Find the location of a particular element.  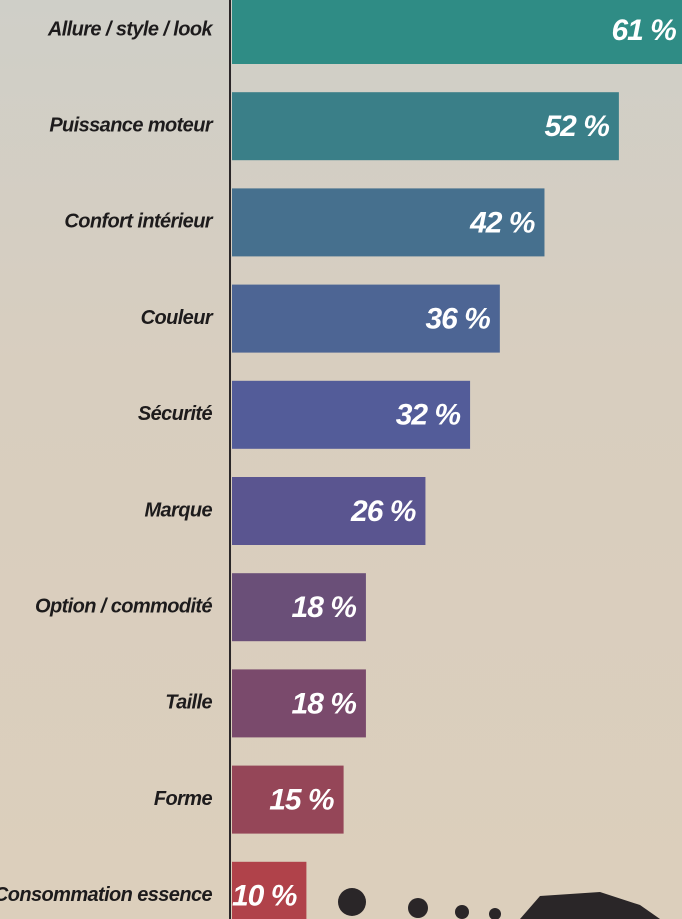

category-label: Couleur is located at coordinates (177, 318).